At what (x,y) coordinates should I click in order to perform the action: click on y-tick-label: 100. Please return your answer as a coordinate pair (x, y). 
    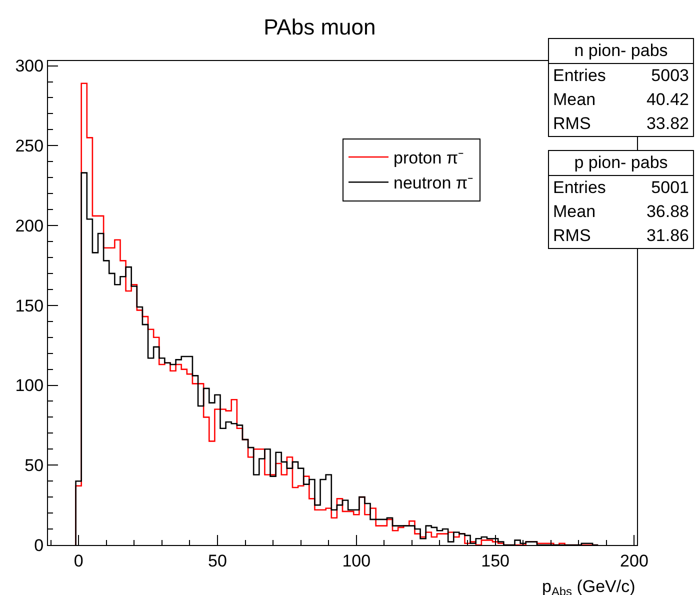
    Looking at the image, I should click on (29, 386).